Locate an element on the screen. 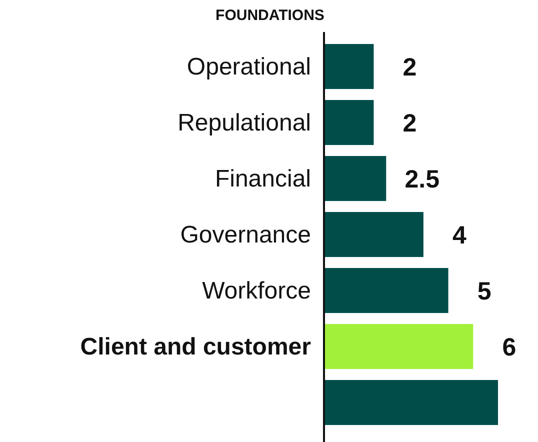  y-tick-label: Governance is located at coordinates (245, 235).